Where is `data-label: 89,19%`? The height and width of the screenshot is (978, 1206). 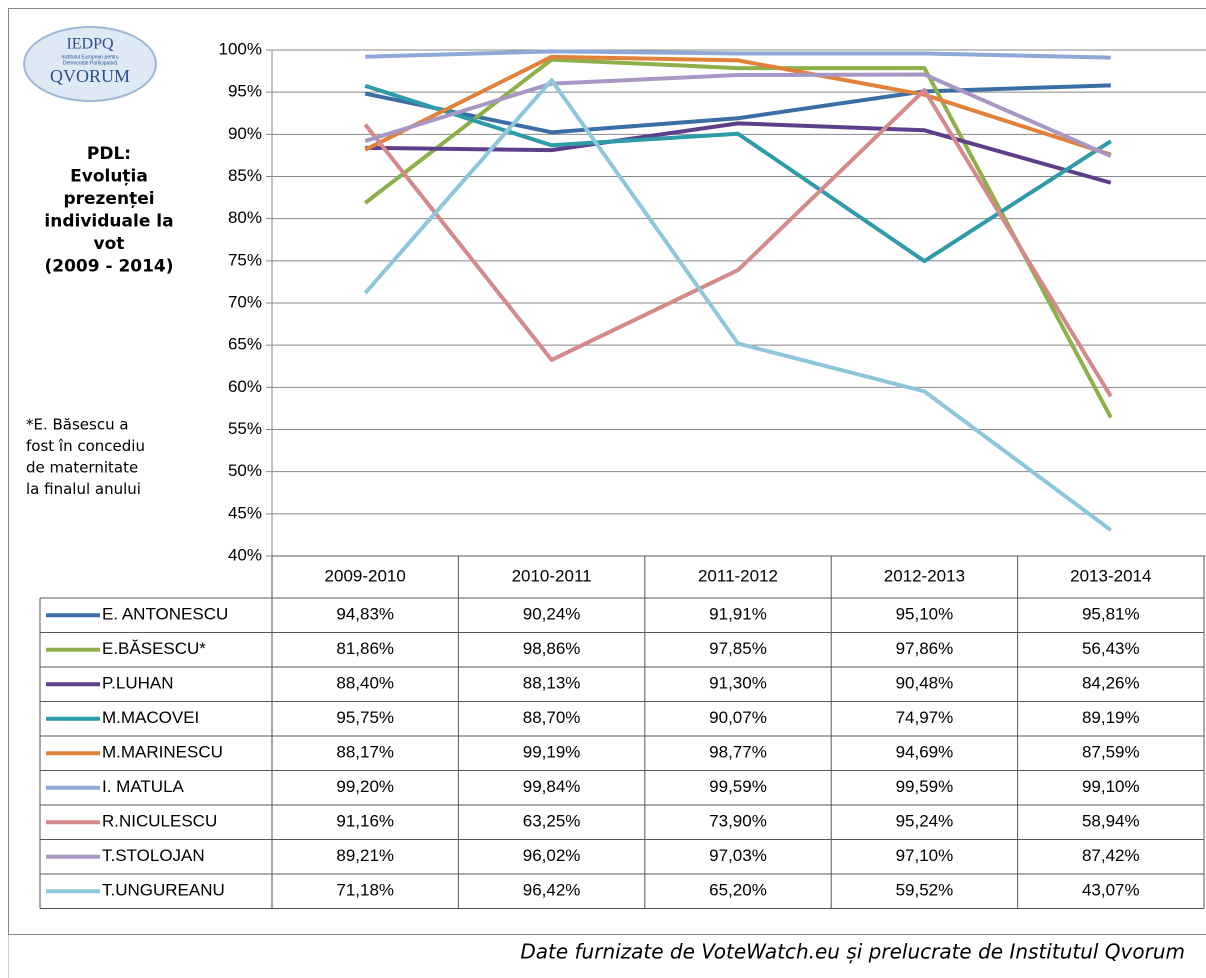 data-label: 89,19% is located at coordinates (1111, 717).